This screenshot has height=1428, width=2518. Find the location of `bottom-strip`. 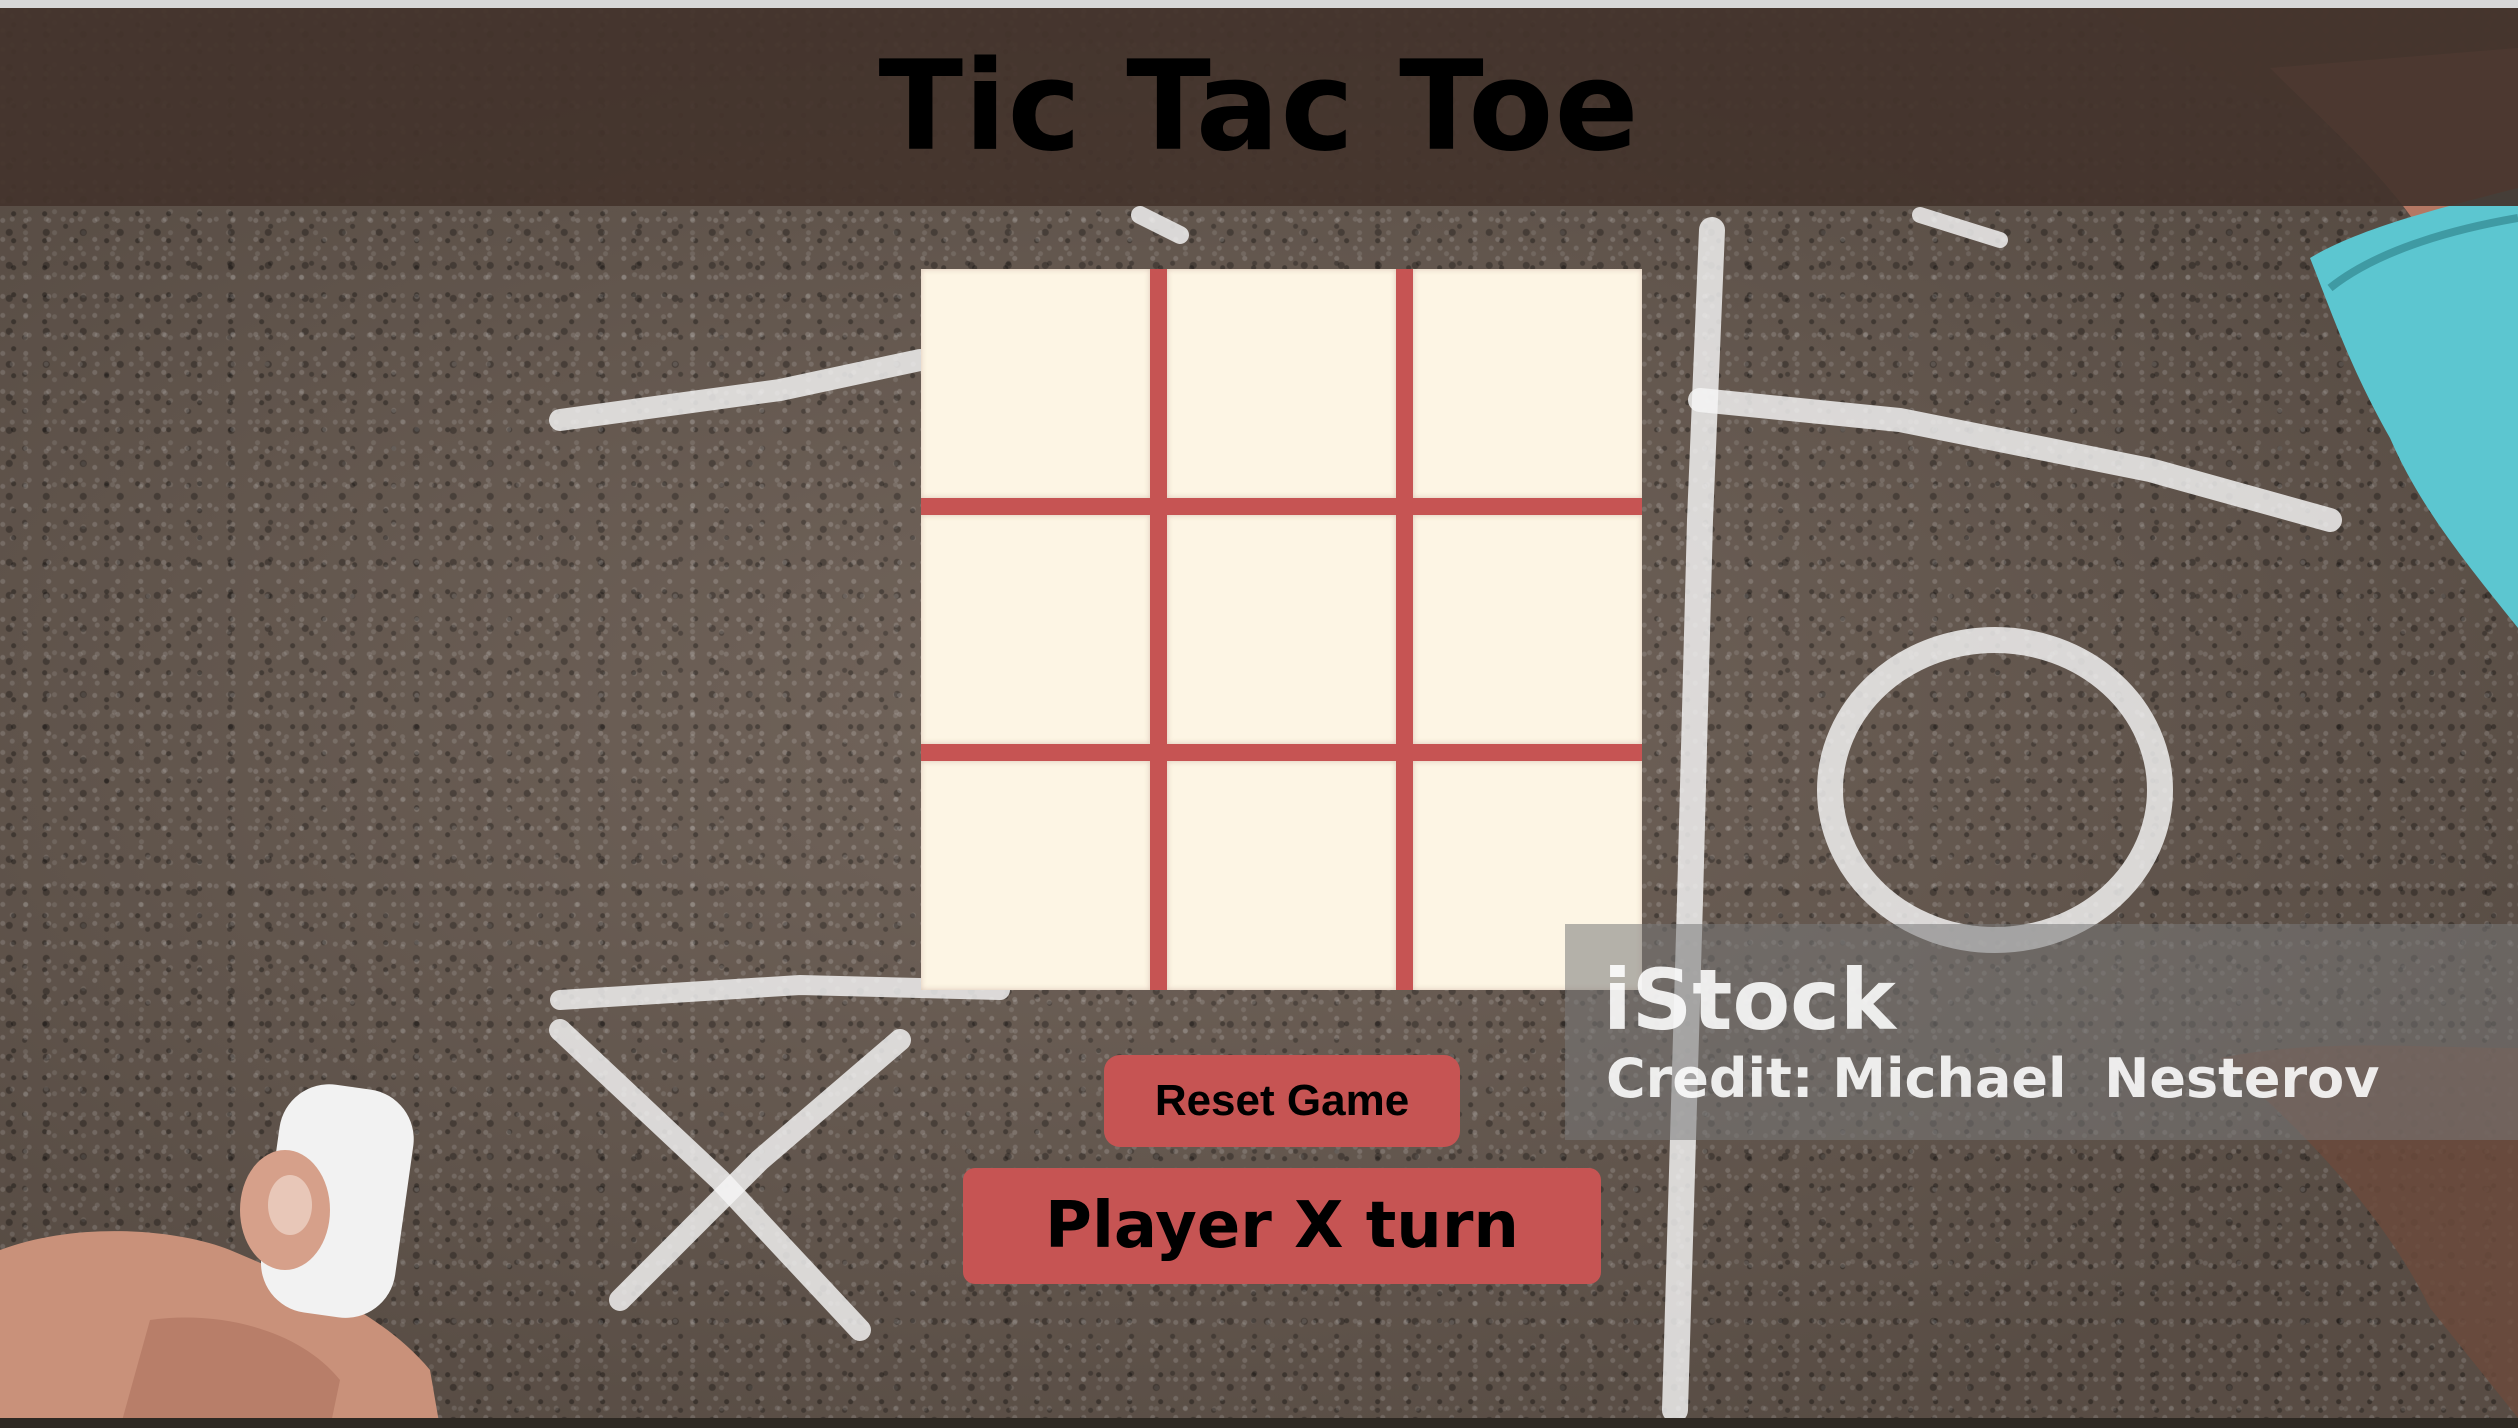

bottom-strip is located at coordinates (1259, 1423).